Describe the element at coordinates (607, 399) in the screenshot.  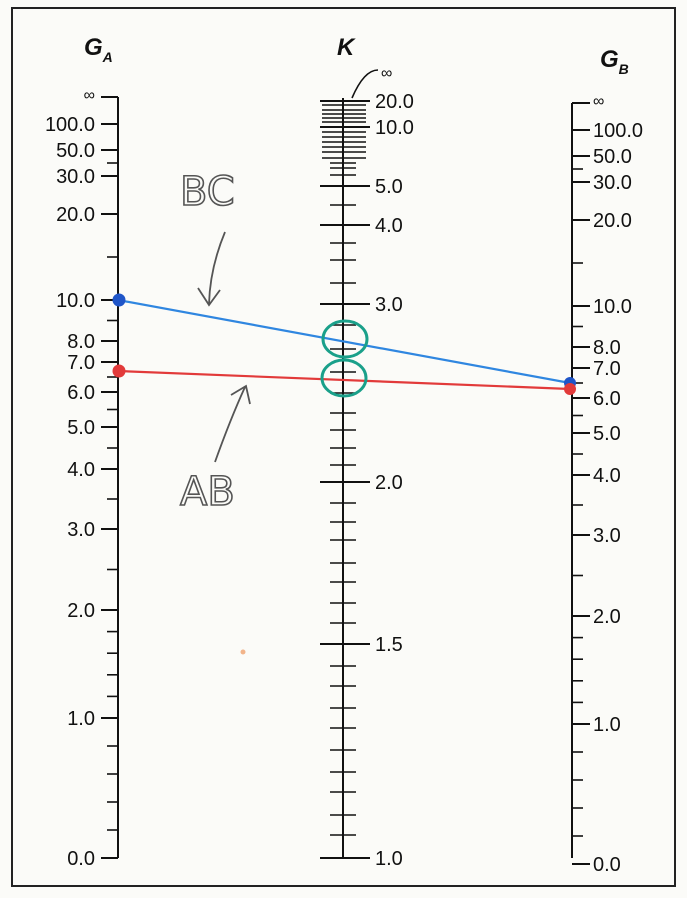
I see `gb-tick-label: 6.0` at that location.